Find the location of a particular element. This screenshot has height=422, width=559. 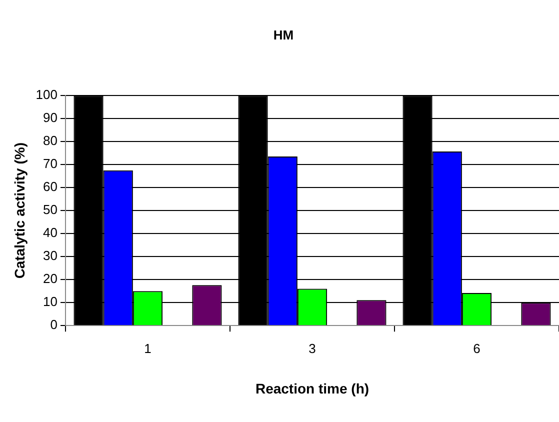

y-tick-label: 60 is located at coordinates (50, 186).